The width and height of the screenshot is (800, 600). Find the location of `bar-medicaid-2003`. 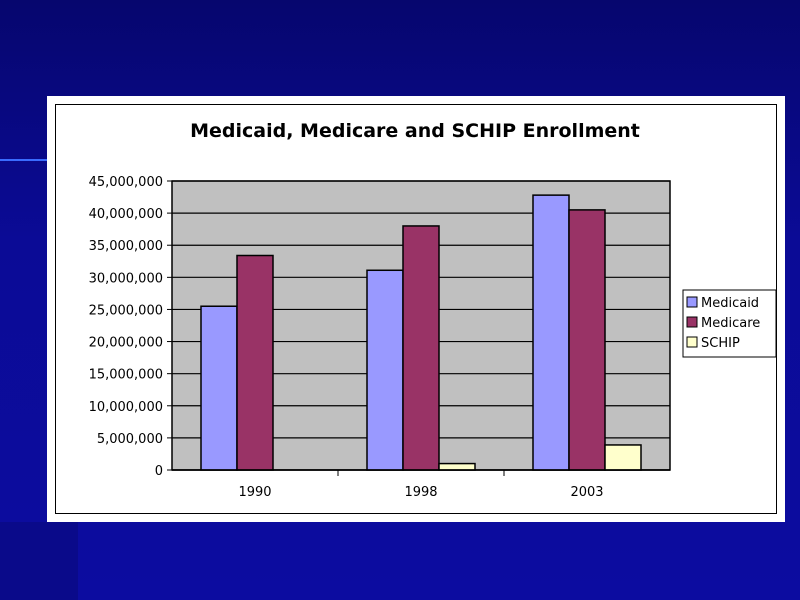

bar-medicaid-2003 is located at coordinates (551, 332).